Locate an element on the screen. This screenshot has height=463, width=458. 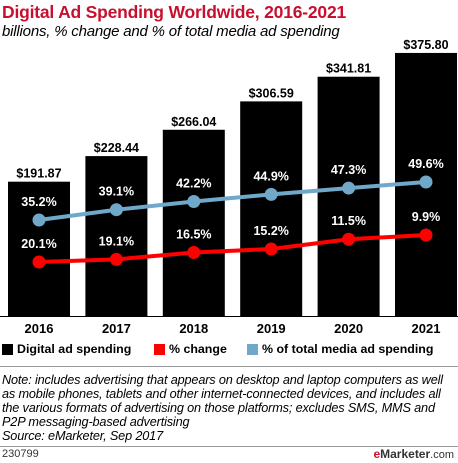
share-of-total-media-label-2017: 39.1% is located at coordinates (116, 192).